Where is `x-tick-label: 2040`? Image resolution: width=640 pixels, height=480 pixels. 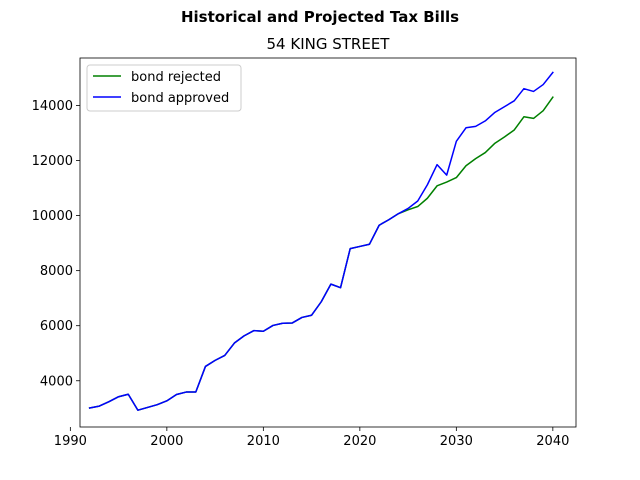 x-tick-label: 2040 is located at coordinates (552, 441).